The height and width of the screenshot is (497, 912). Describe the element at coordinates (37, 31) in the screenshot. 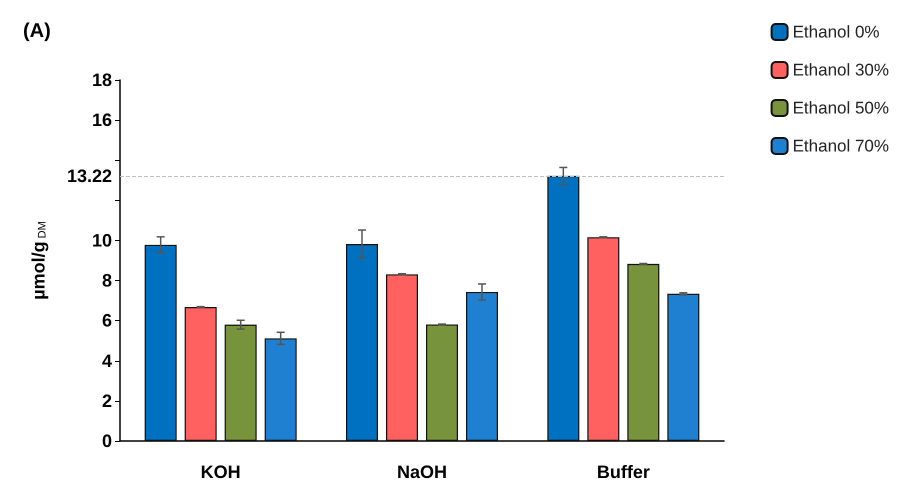

I see `chart-title: (A)` at that location.